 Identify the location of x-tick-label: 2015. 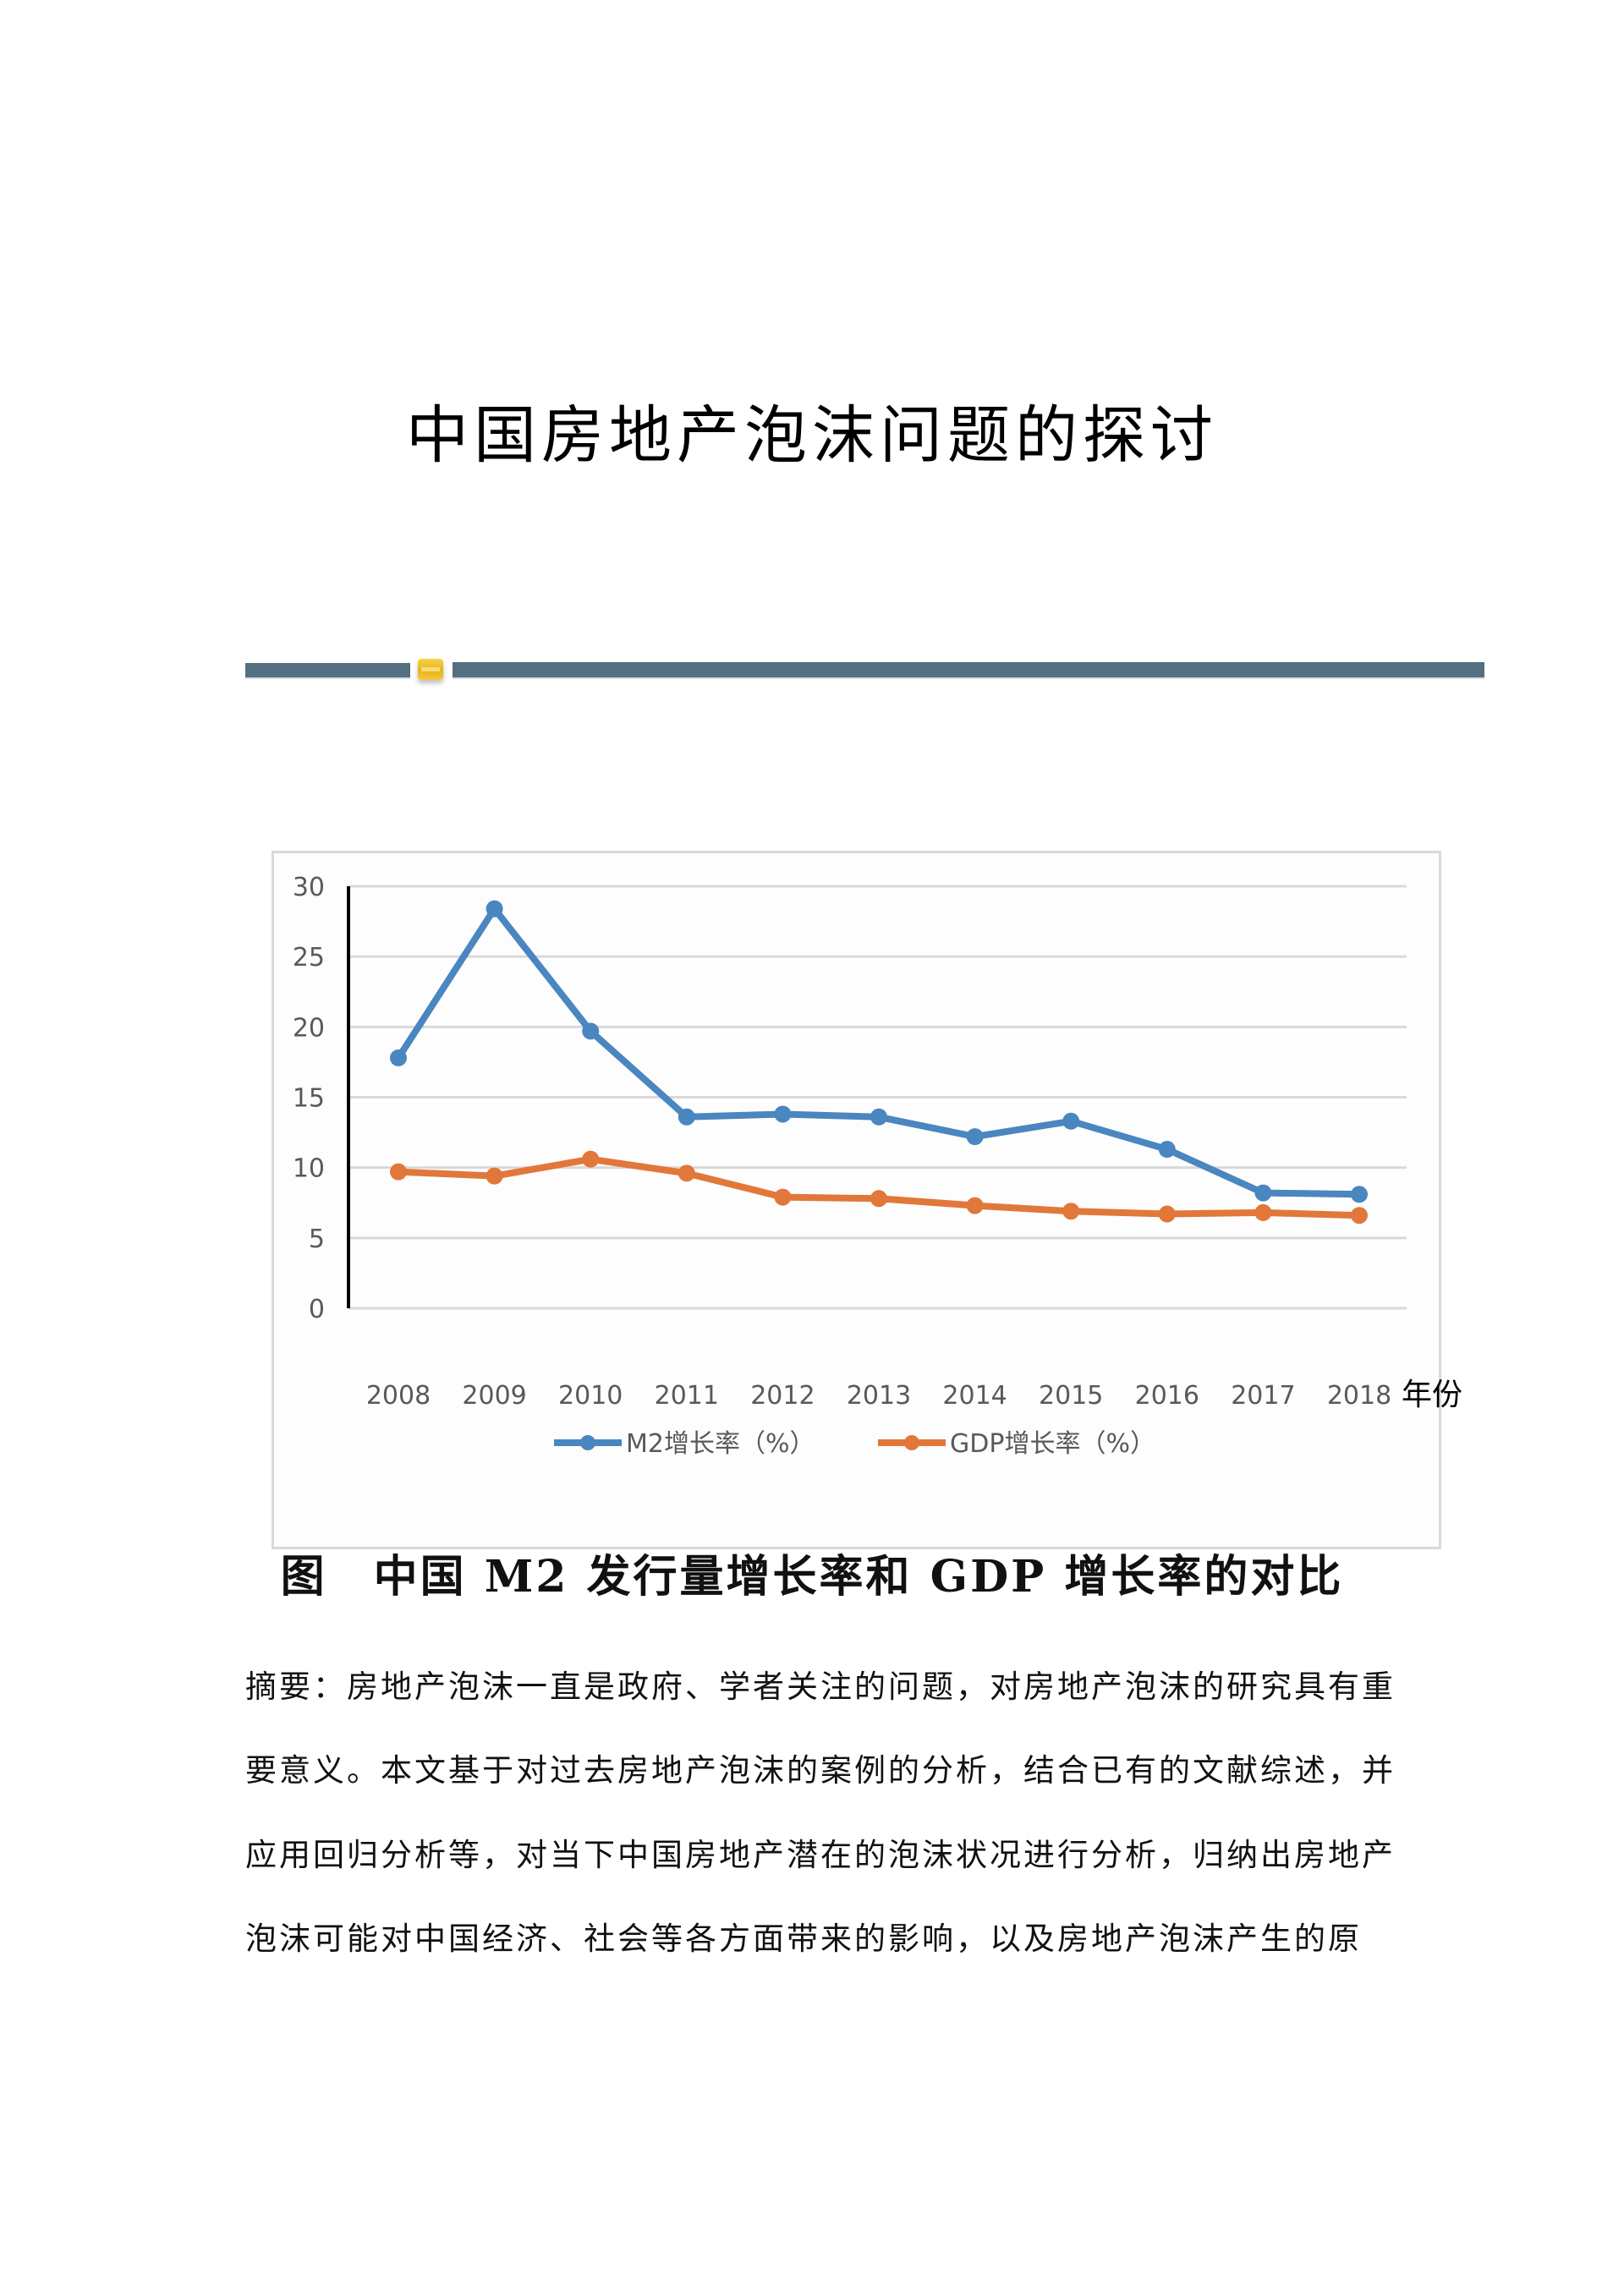
(1071, 1396).